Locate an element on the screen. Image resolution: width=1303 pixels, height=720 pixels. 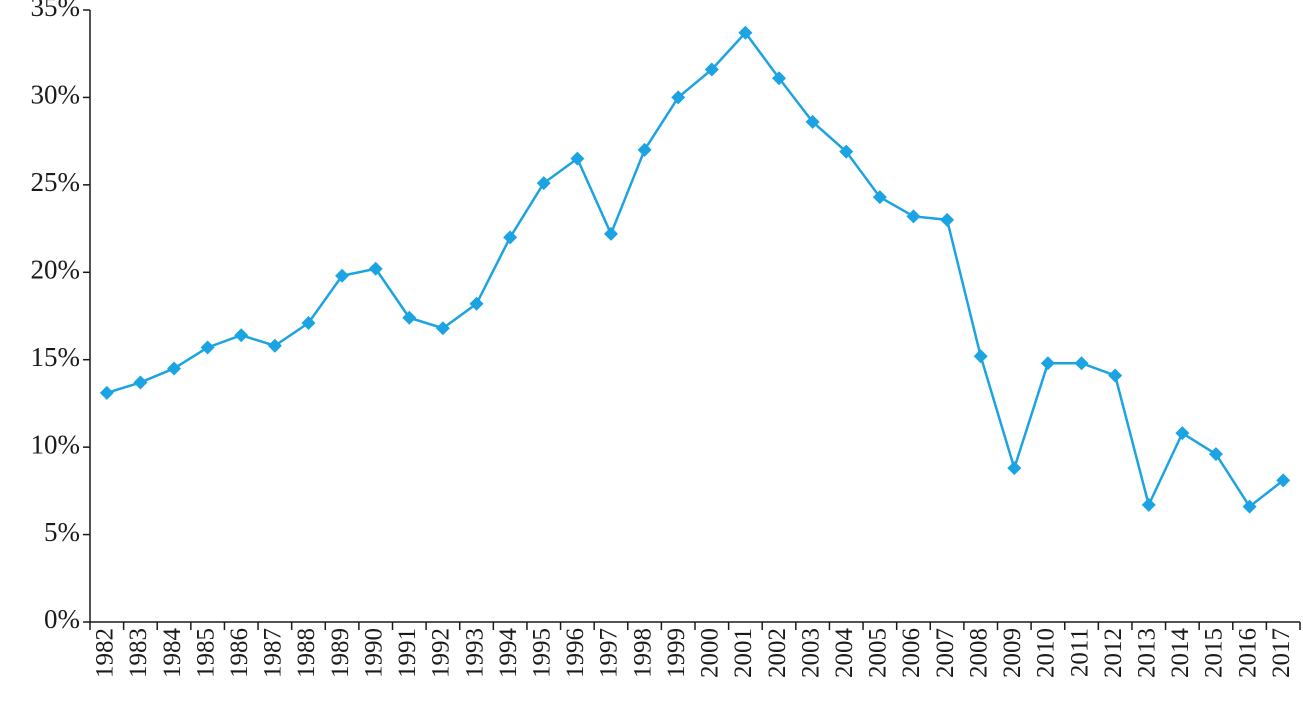
y-tick-label: 0% is located at coordinates (62, 619).